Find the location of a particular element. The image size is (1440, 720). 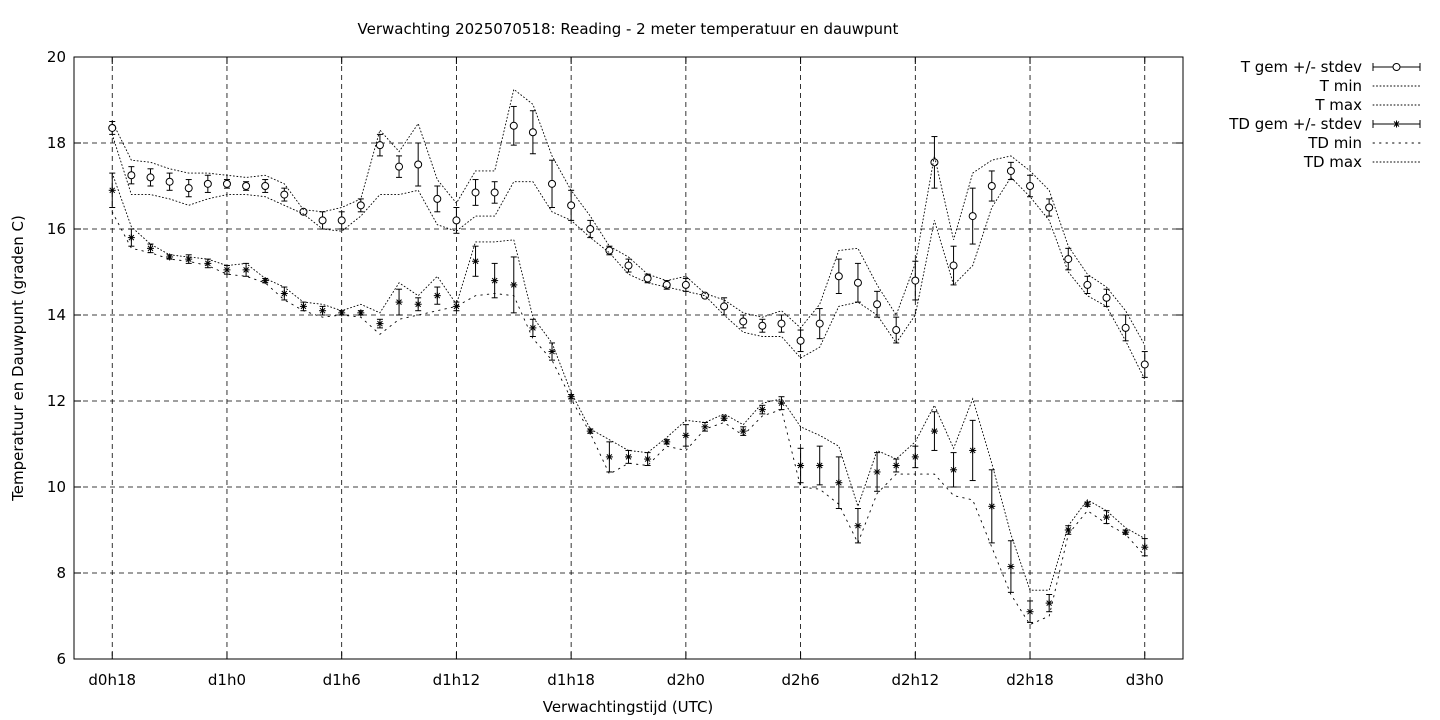

y-tick-label: 12 is located at coordinates (56, 401).